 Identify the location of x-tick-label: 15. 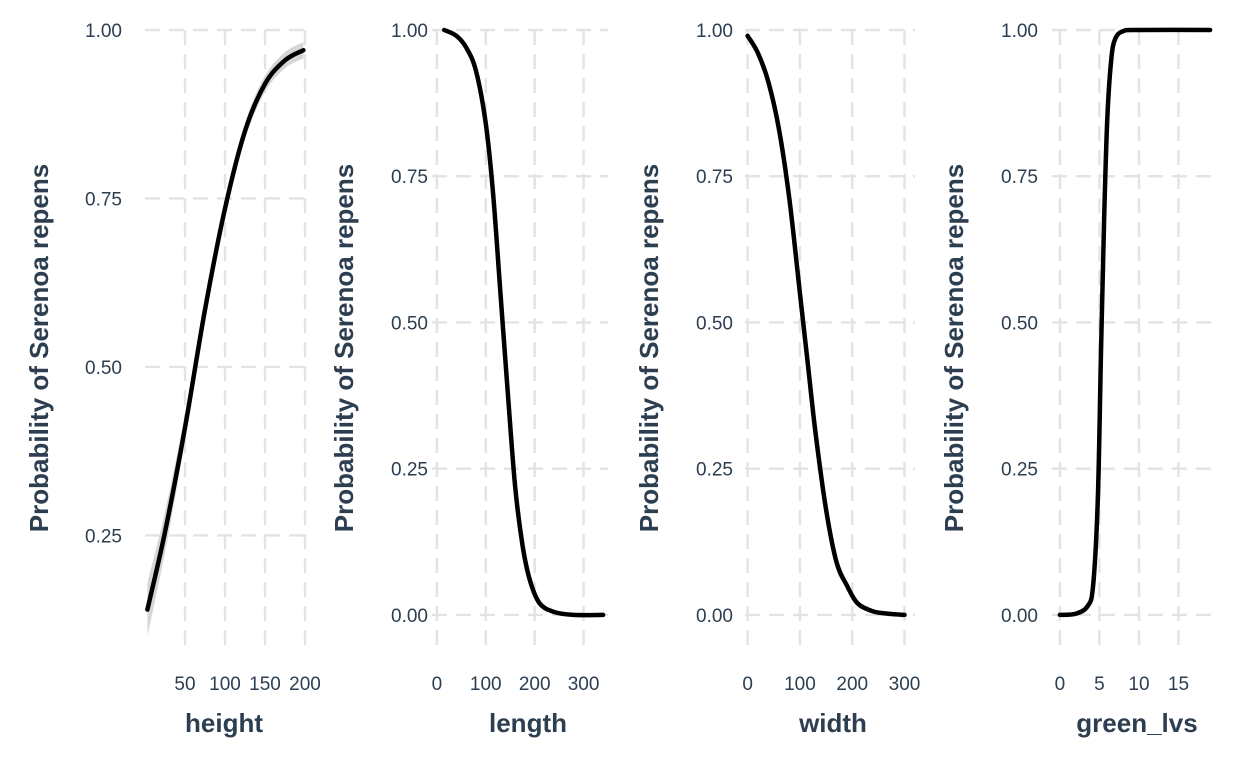
(1178, 684).